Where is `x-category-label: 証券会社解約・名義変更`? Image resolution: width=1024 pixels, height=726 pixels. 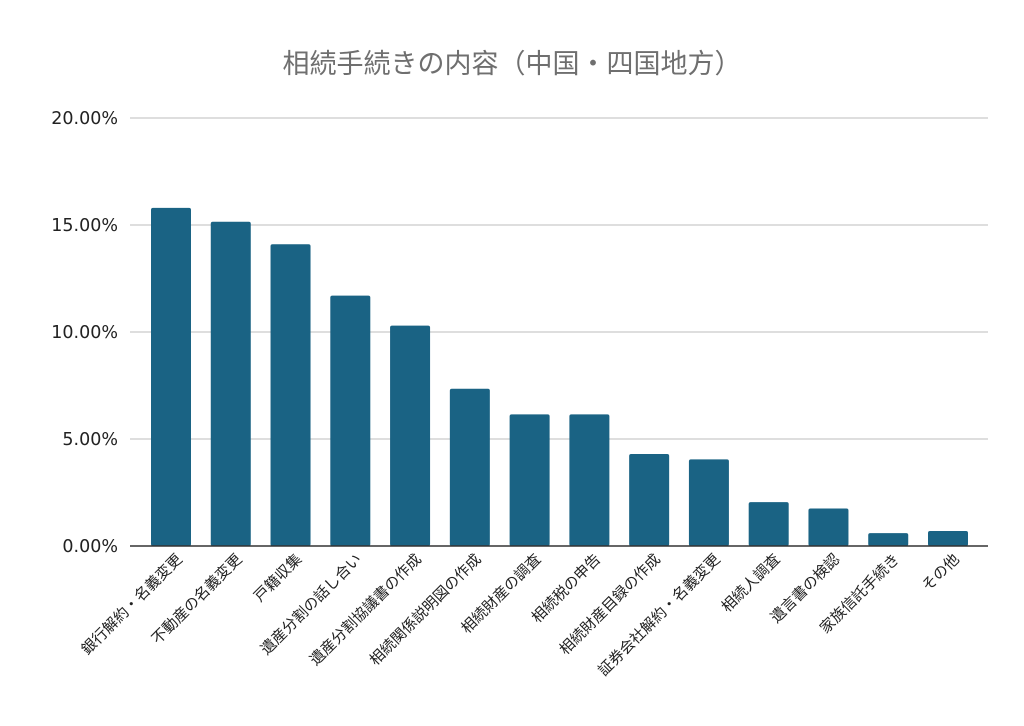 x-category-label: 証券会社解約・名義変更 is located at coordinates (658, 614).